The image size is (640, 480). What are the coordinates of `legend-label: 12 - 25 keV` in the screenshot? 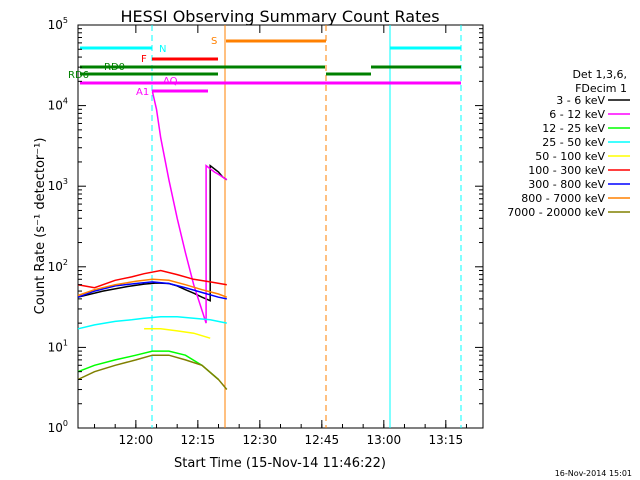 It's located at (573, 128).